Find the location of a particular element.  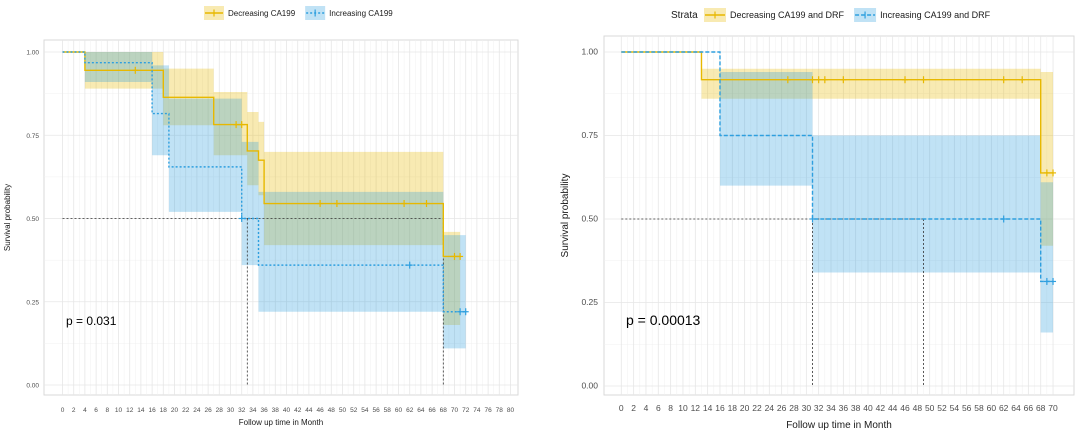

legend-entry-2: Increasing CA199 is located at coordinates (349, 13).